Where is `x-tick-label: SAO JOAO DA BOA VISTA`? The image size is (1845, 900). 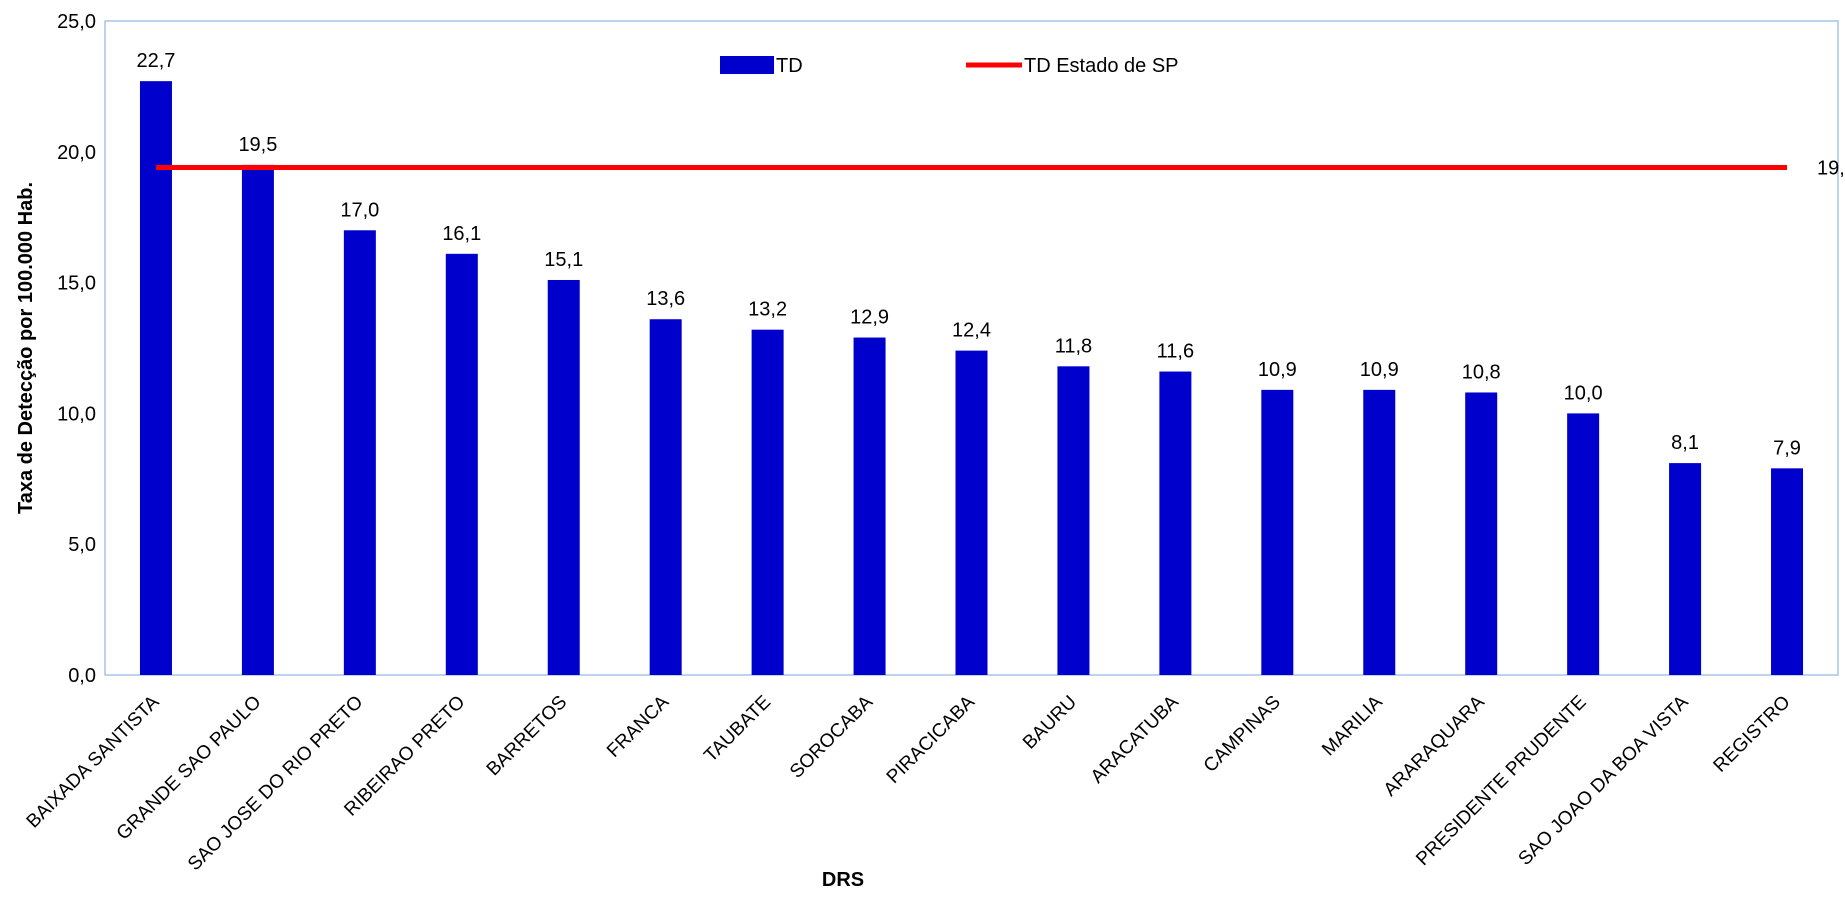 x-tick-label: SAO JOAO DA BOA VISTA is located at coordinates (1604, 780).